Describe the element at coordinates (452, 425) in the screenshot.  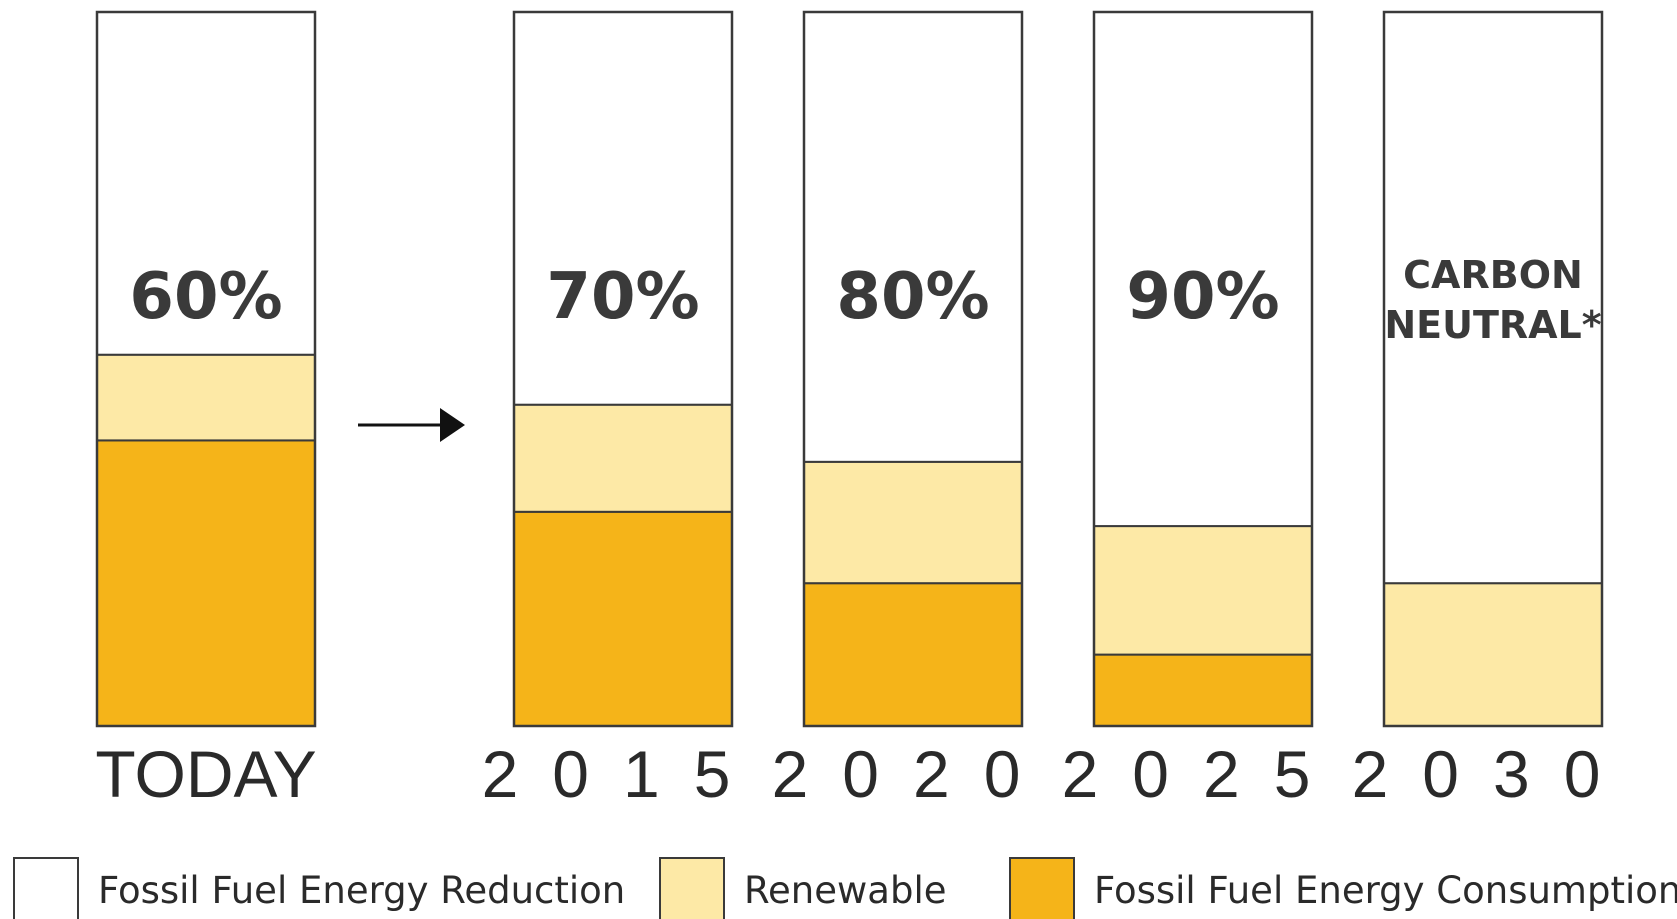
I see `arrow-head` at that location.